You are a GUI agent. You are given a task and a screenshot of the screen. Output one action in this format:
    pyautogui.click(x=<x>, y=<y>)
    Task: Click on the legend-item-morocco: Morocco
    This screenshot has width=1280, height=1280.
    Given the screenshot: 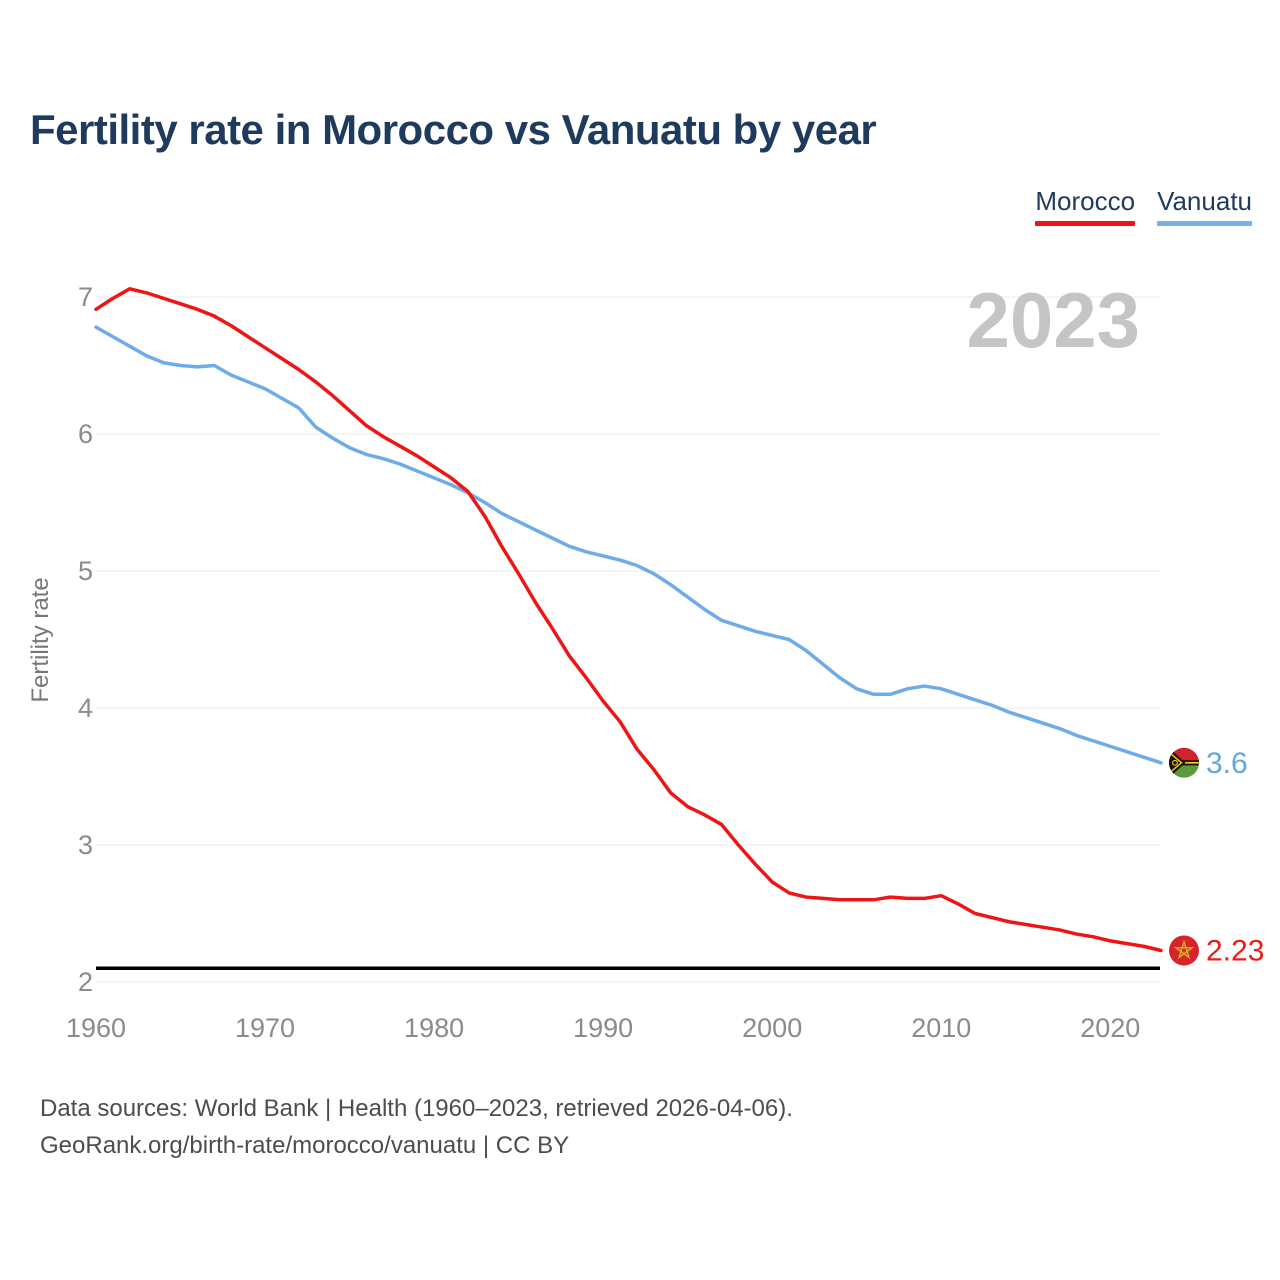 What is the action you would take?
    pyautogui.click(x=1085, y=206)
    